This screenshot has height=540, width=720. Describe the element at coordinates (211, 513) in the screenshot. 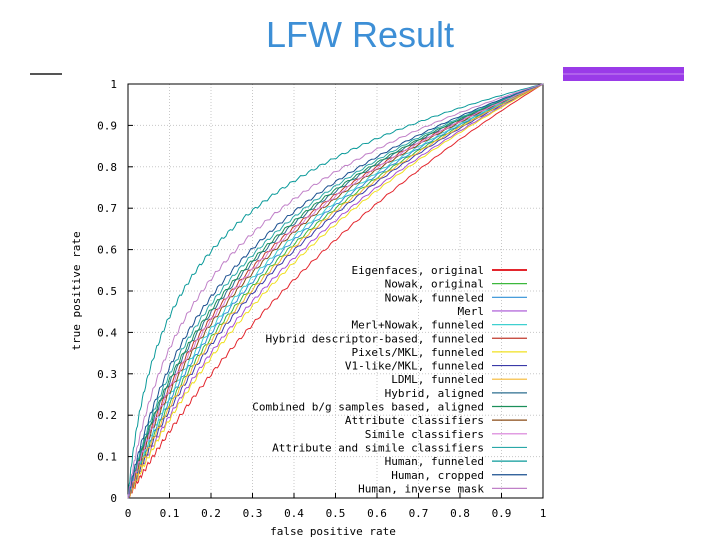

I see `x-tick-label: 0.2` at that location.